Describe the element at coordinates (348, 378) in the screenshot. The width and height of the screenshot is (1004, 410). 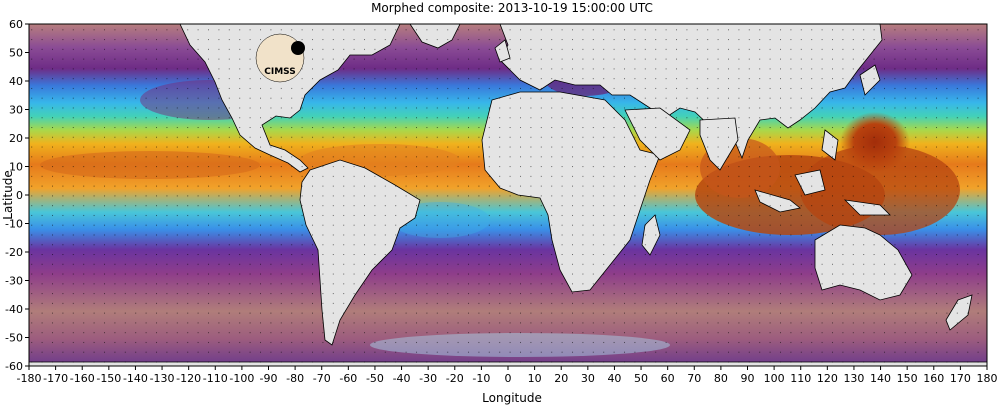
I see `x-tick-label: -60` at that location.